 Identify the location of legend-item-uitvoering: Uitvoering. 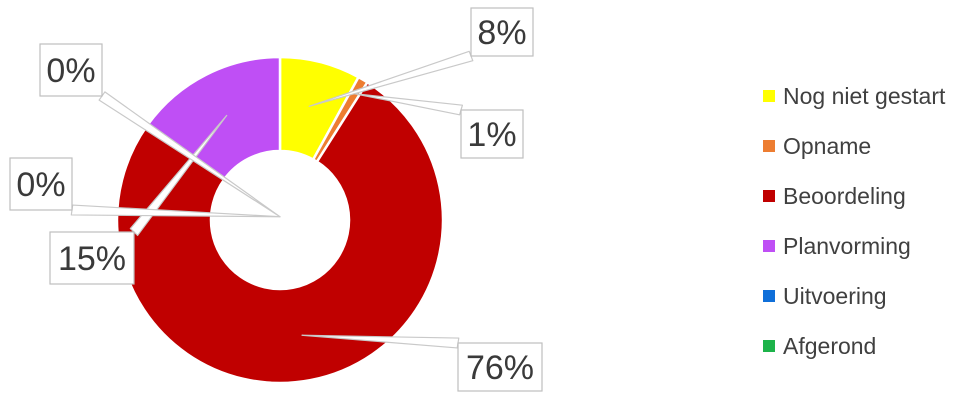
(825, 296).